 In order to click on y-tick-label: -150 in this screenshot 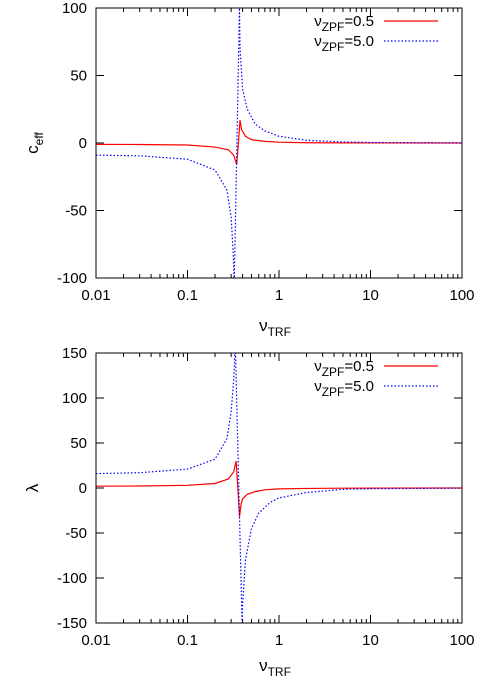, I will do `click(72, 623)`.